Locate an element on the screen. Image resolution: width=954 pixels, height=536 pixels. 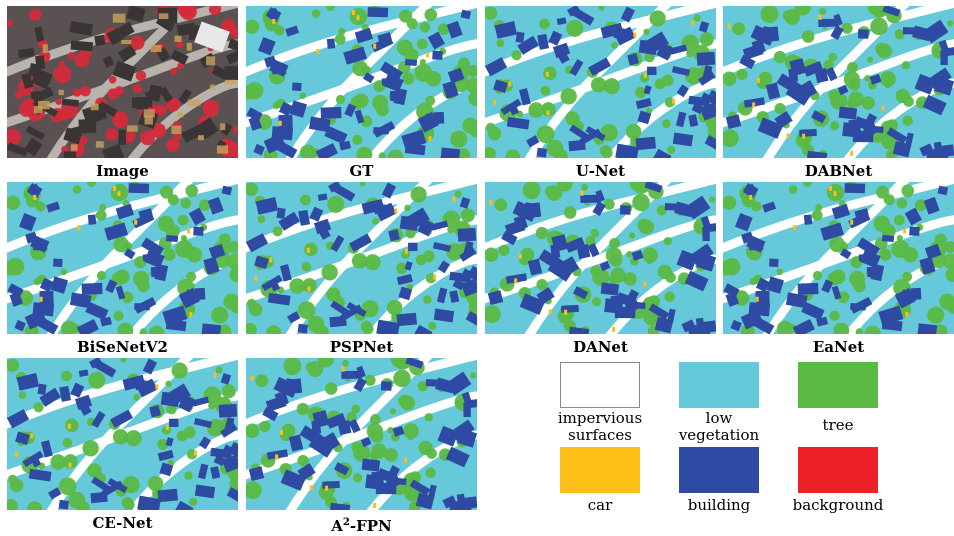
caption-a2fpn-sup: 2 is located at coordinates (346, 522).